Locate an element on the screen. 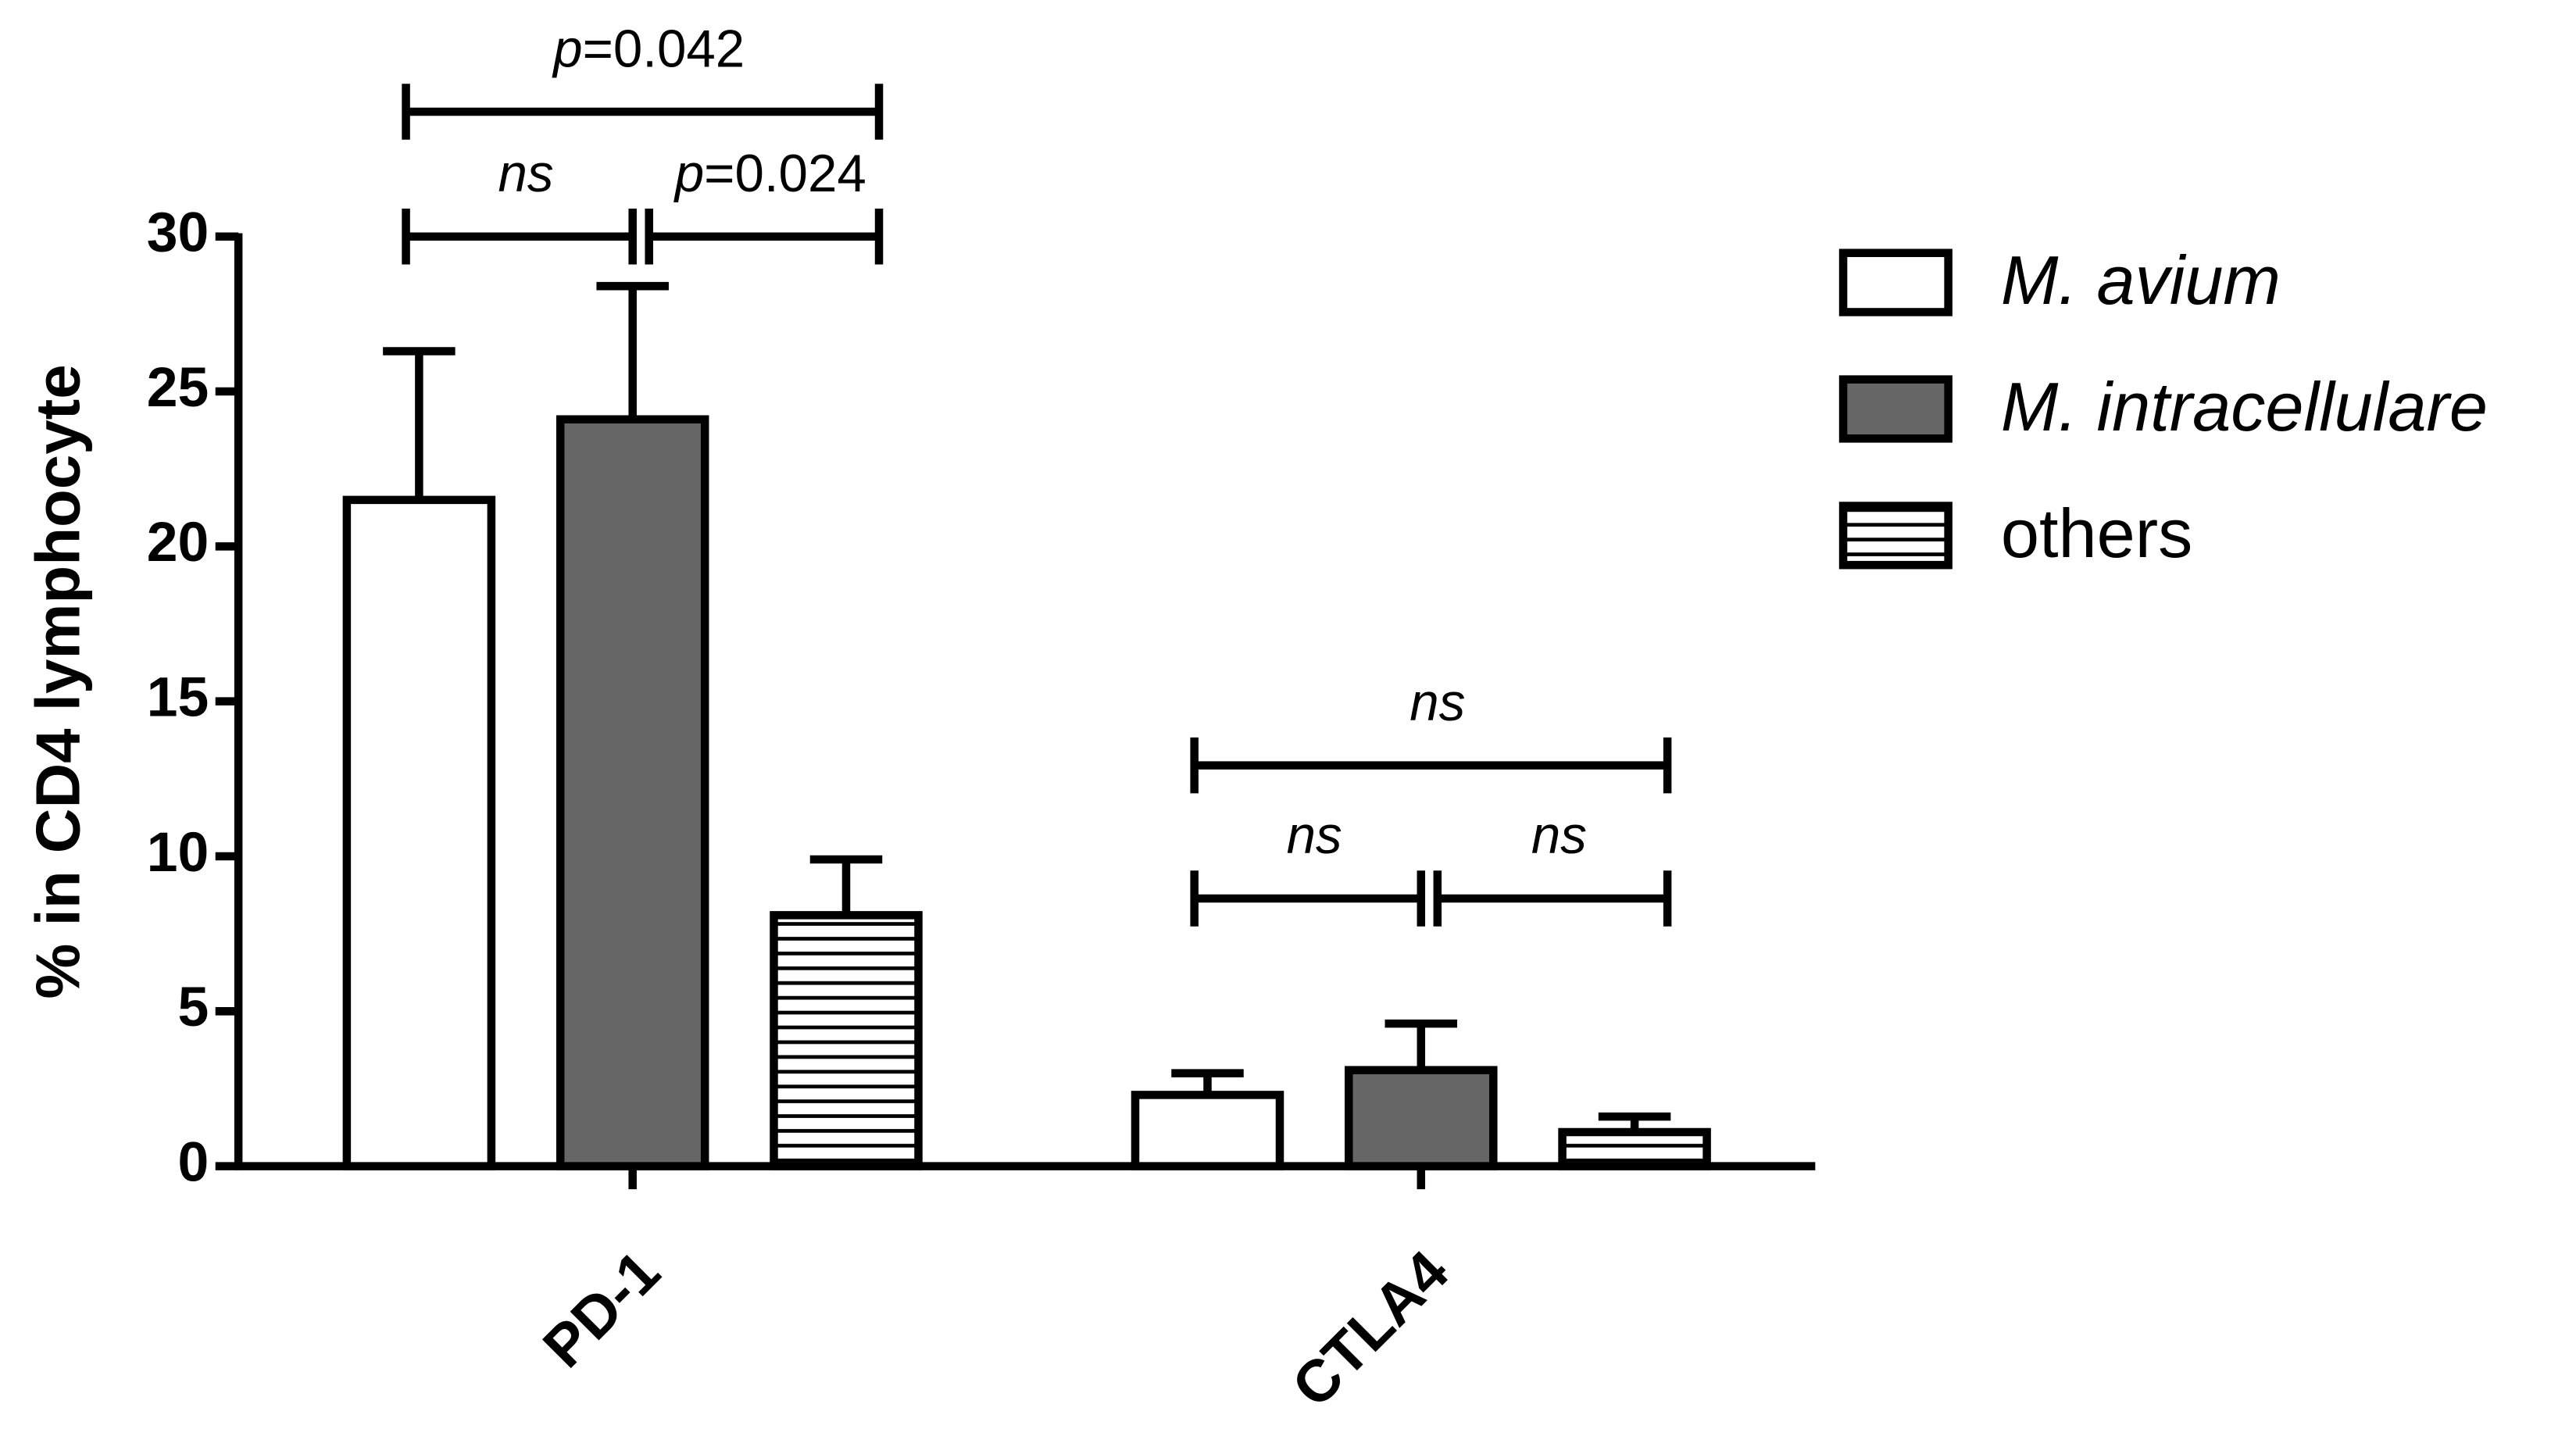 The height and width of the screenshot is (1429, 2576). significance-label: p=0.024 is located at coordinates (770, 174).